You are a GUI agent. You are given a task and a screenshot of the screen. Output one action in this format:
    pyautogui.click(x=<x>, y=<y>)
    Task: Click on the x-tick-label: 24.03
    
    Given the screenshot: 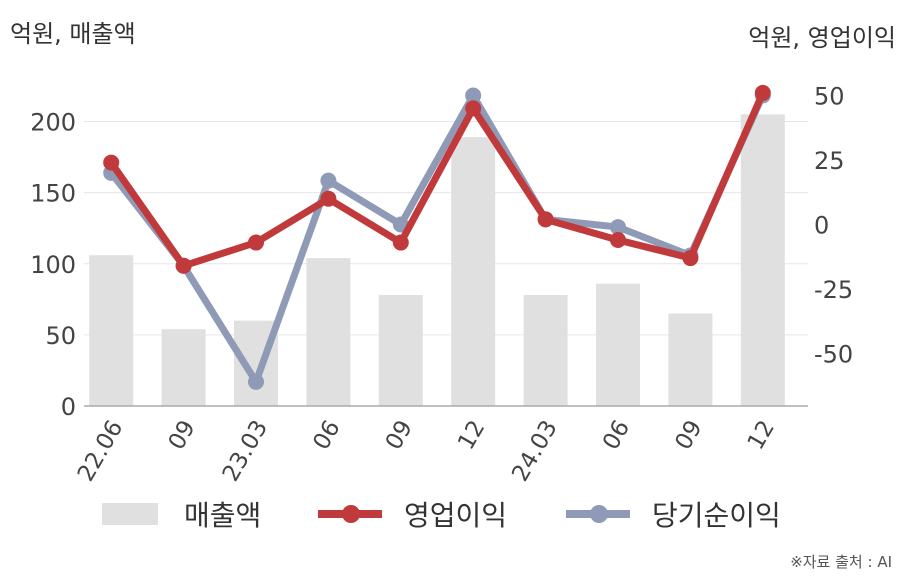 What is the action you would take?
    pyautogui.click(x=534, y=451)
    